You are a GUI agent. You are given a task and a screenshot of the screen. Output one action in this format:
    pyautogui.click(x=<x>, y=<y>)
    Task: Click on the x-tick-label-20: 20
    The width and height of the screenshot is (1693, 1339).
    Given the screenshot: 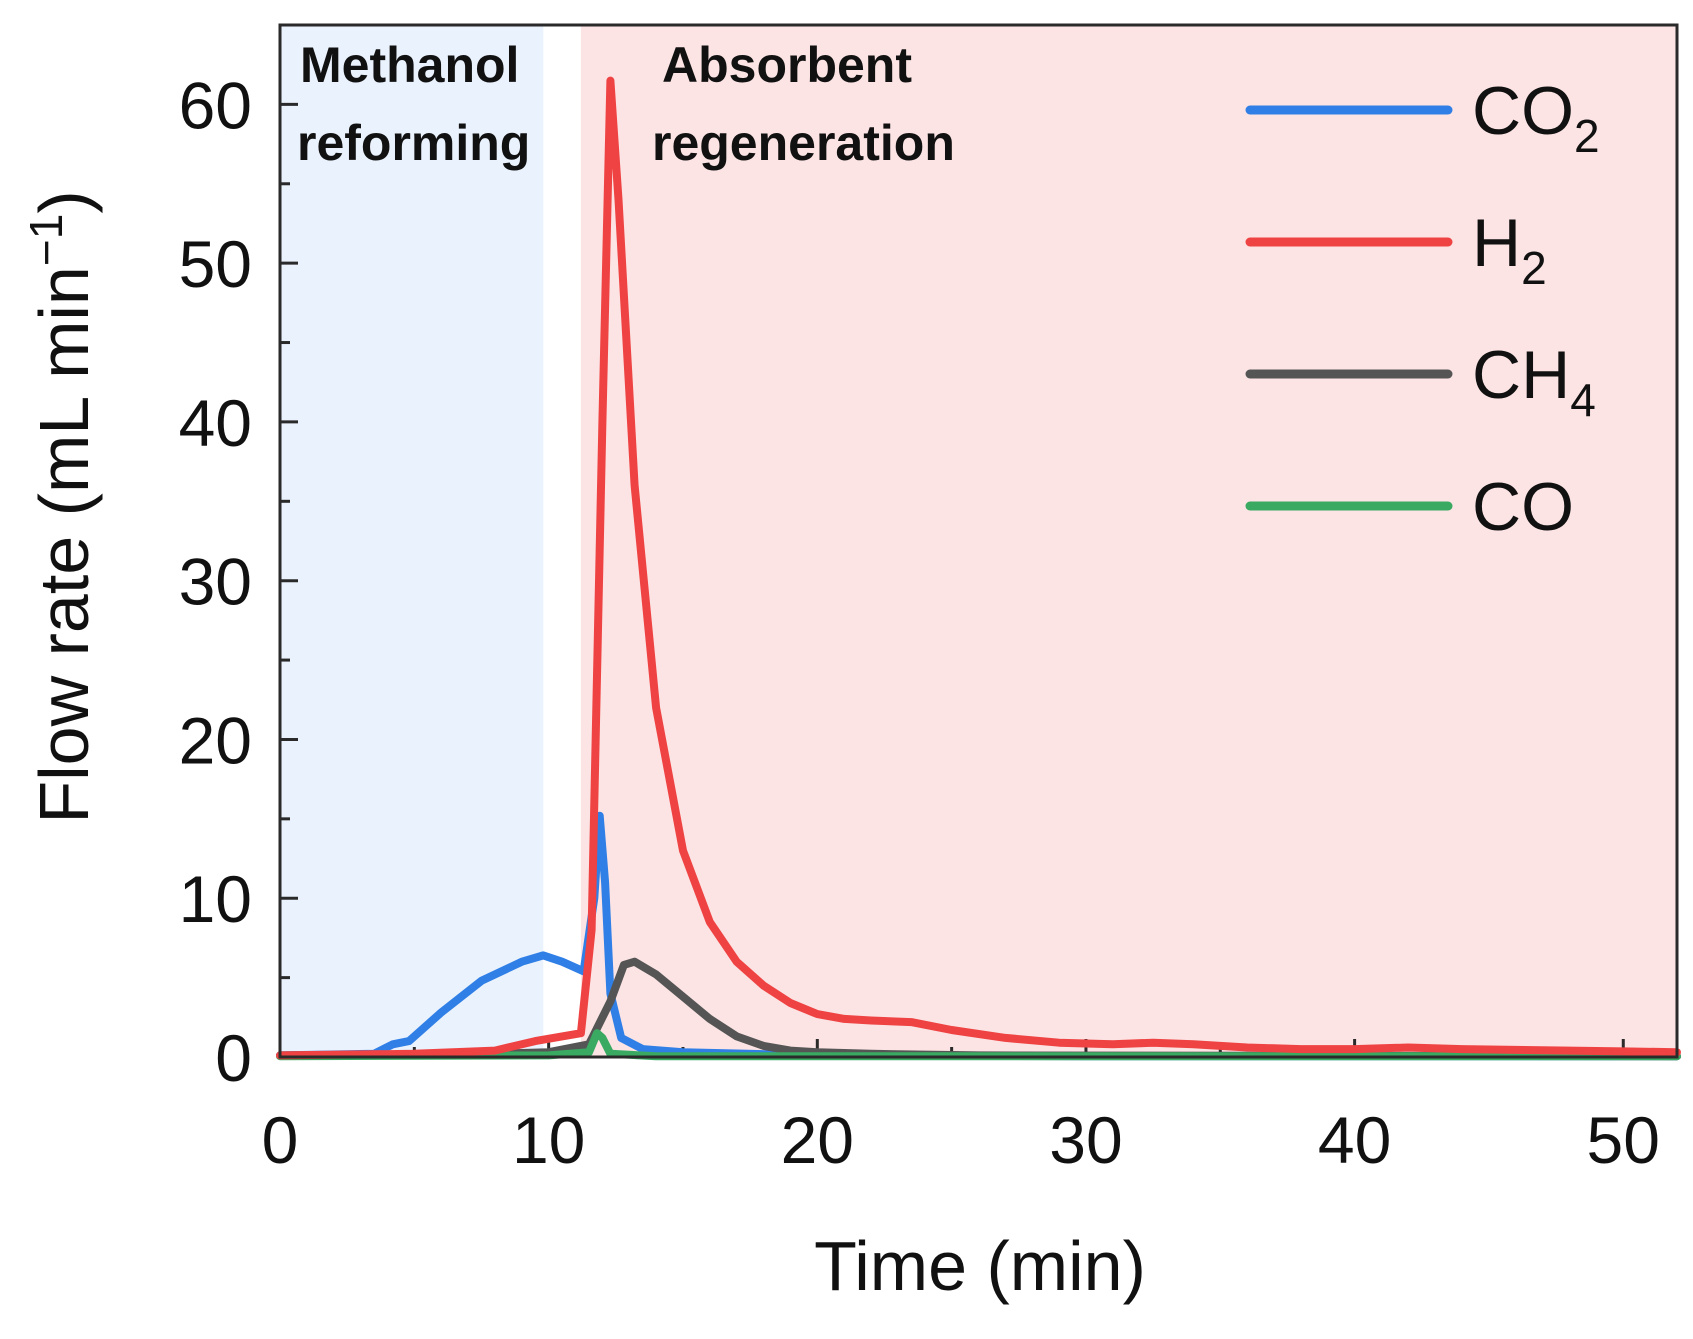 What is the action you would take?
    pyautogui.click(x=817, y=1140)
    